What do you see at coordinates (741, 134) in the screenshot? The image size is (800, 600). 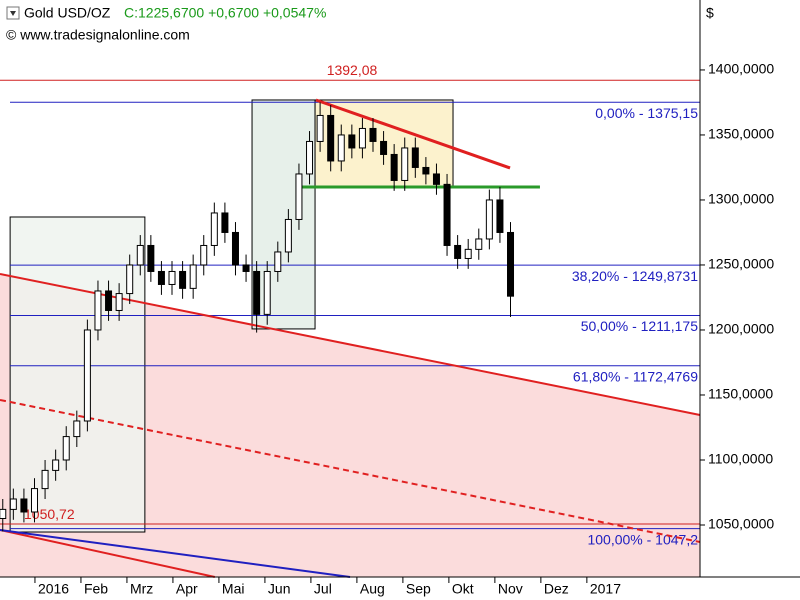 I see `y-tick-label: 1350,0000` at bounding box center [741, 134].